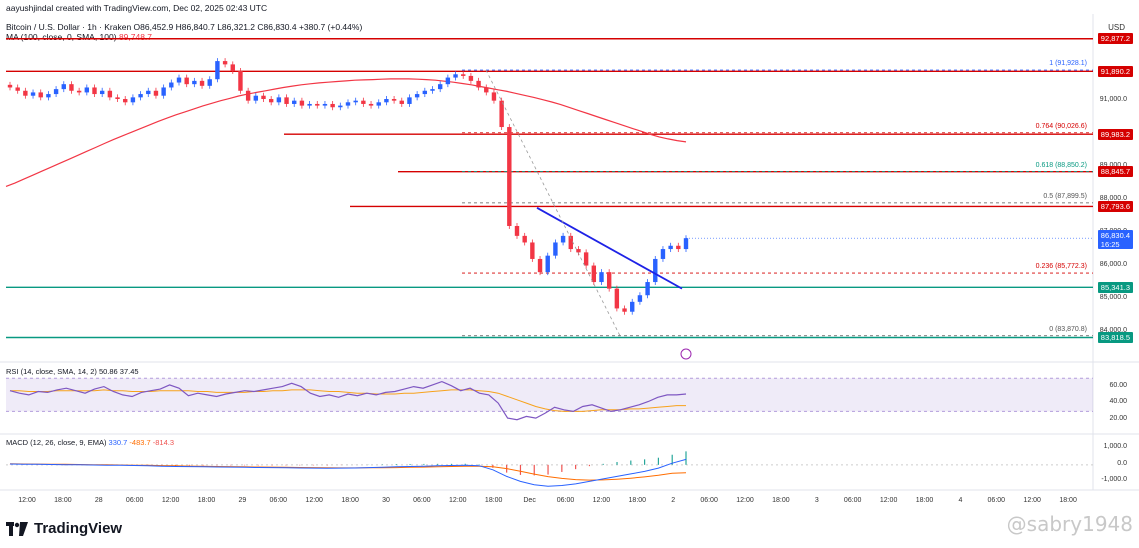  I want to click on event-marker-icon, so click(686, 354).